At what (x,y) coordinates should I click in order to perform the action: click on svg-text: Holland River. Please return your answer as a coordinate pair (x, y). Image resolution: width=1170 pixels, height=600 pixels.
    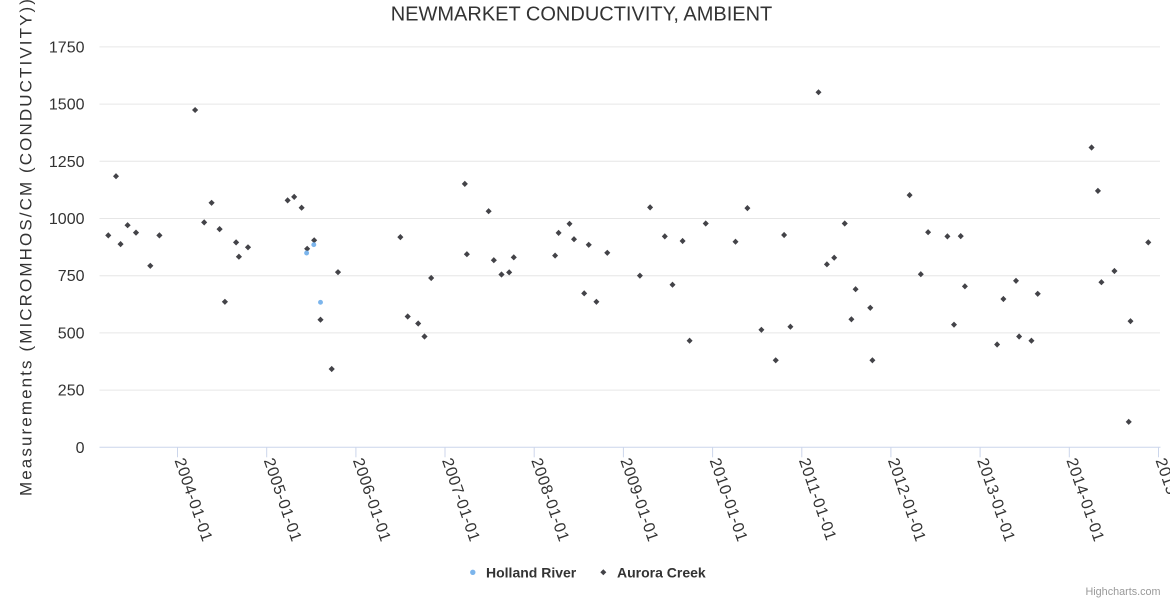
    Looking at the image, I should click on (531, 573).